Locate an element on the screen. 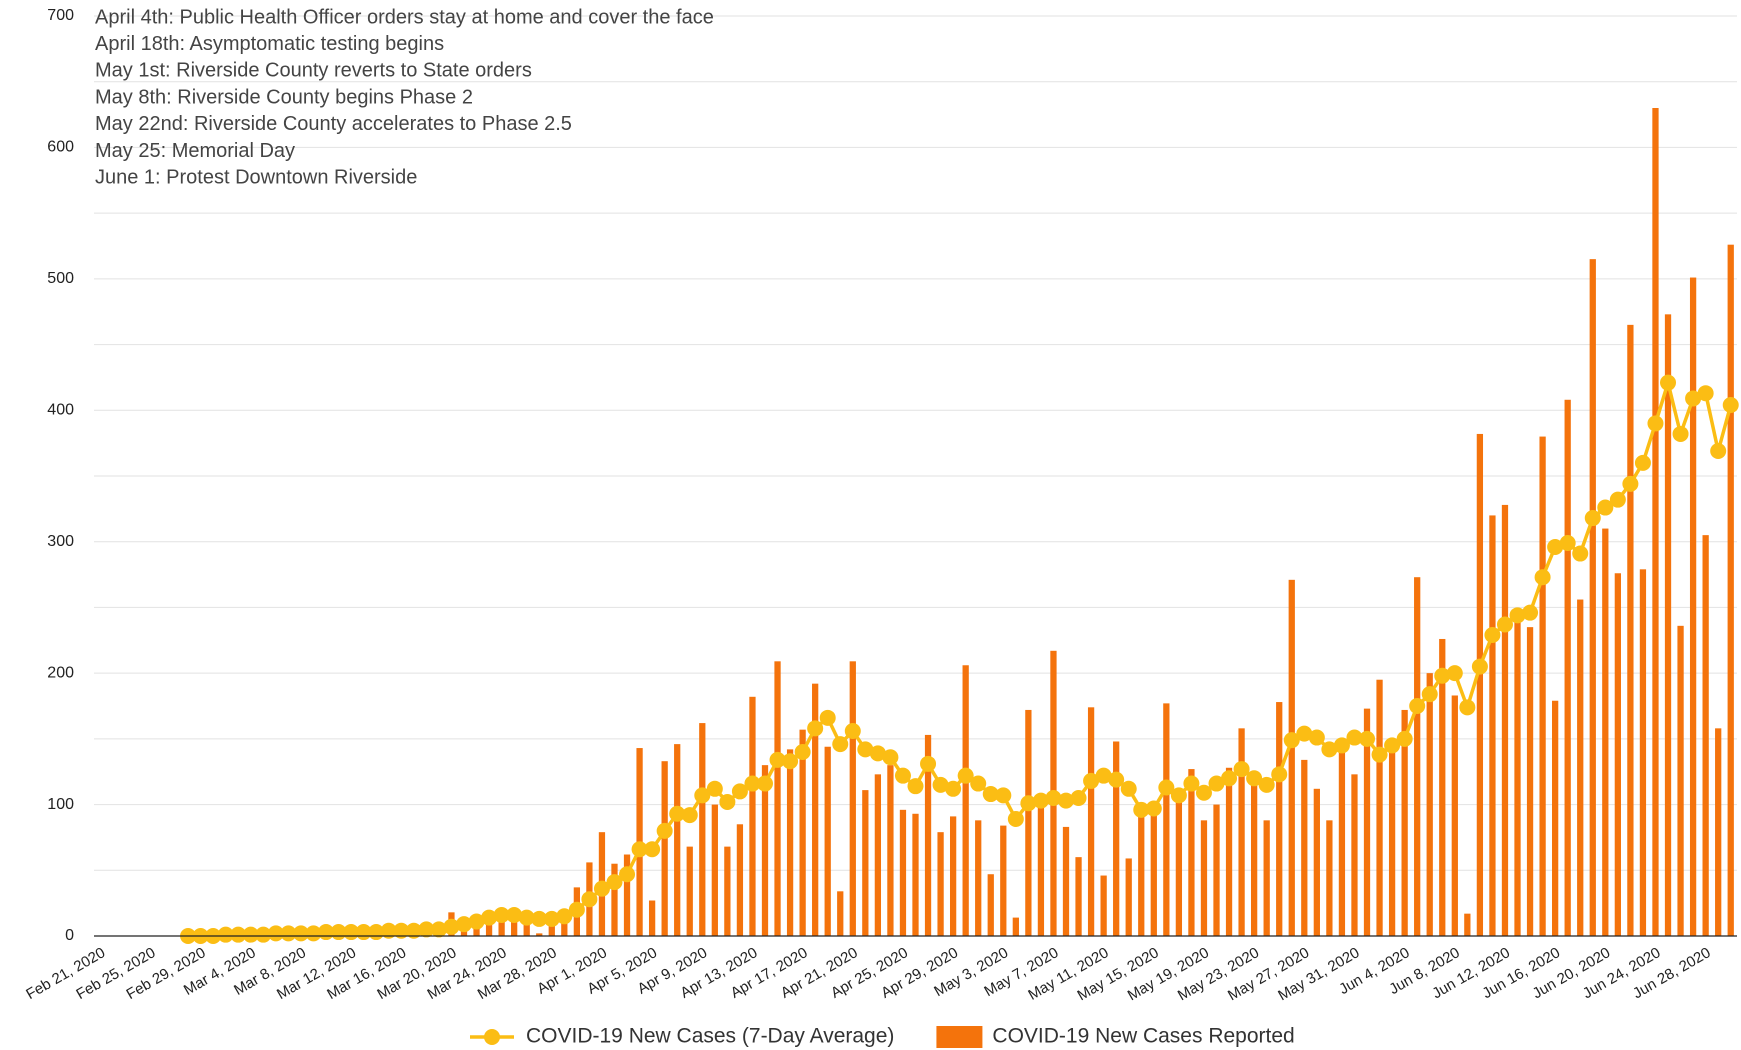 The width and height of the screenshot is (1741, 1050). y-tick-label: 700 is located at coordinates (60, 15).